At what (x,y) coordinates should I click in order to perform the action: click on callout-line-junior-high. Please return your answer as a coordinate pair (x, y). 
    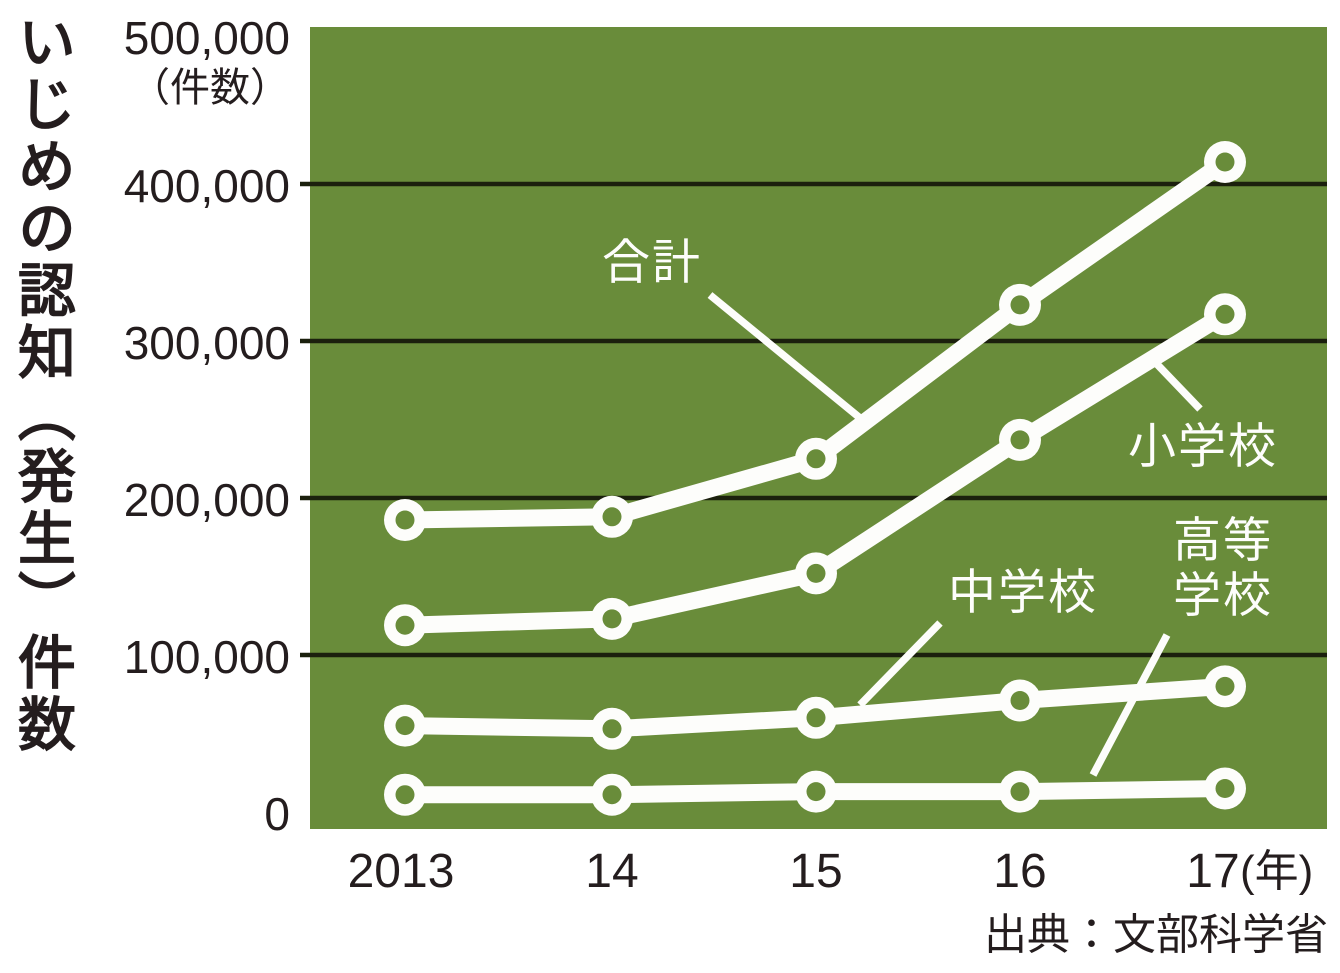
    Looking at the image, I should click on (900, 664).